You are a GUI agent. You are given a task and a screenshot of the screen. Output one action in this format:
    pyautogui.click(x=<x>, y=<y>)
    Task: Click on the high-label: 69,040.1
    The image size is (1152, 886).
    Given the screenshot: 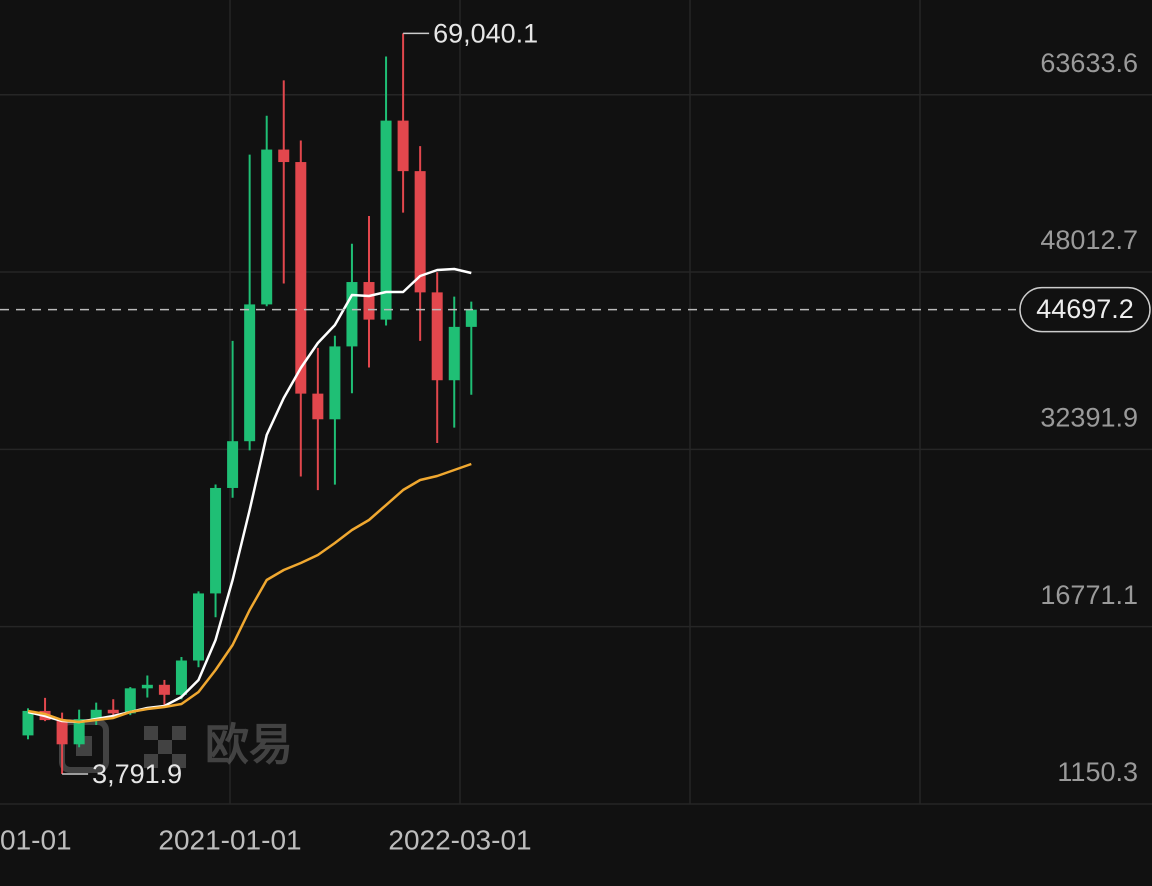 What is the action you would take?
    pyautogui.click(x=485, y=33)
    